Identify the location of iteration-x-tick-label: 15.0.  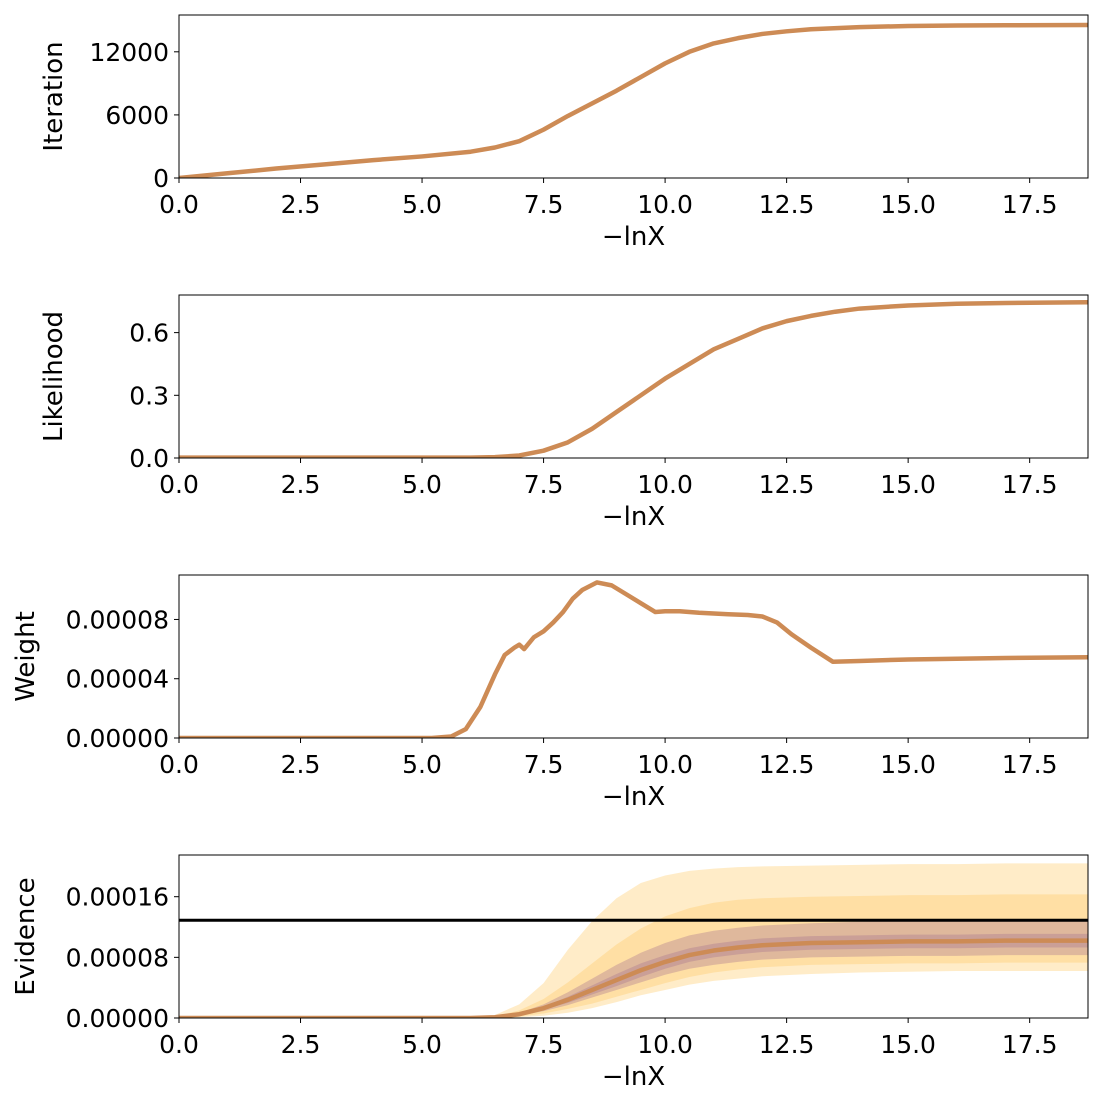
(908, 204).